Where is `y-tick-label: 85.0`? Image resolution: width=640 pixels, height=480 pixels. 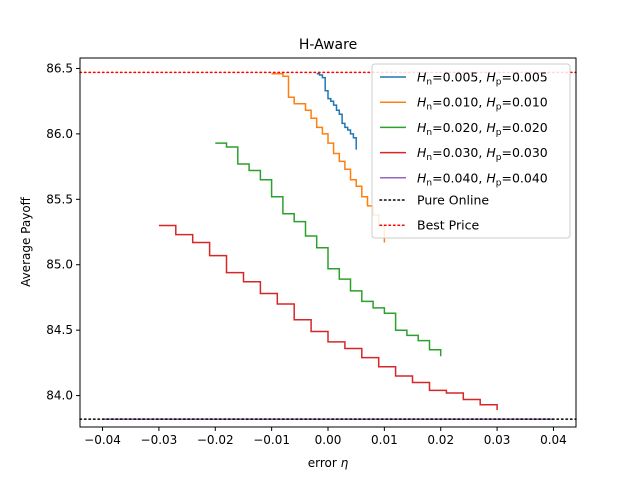 y-tick-label: 85.0 is located at coordinates (59, 265).